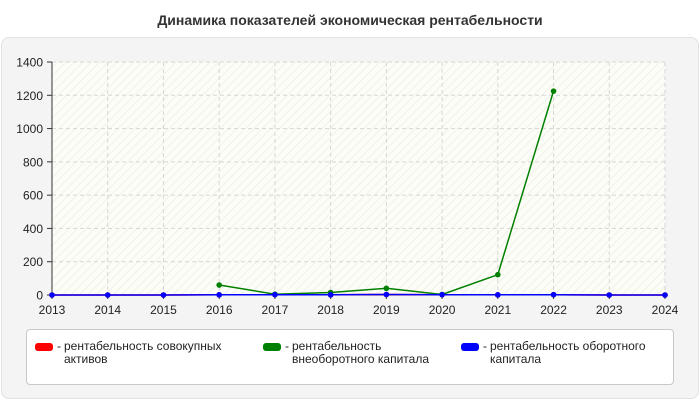 The image size is (700, 400). What do you see at coordinates (470, 347) in the screenshot?
I see `legend-swatch-blue` at bounding box center [470, 347].